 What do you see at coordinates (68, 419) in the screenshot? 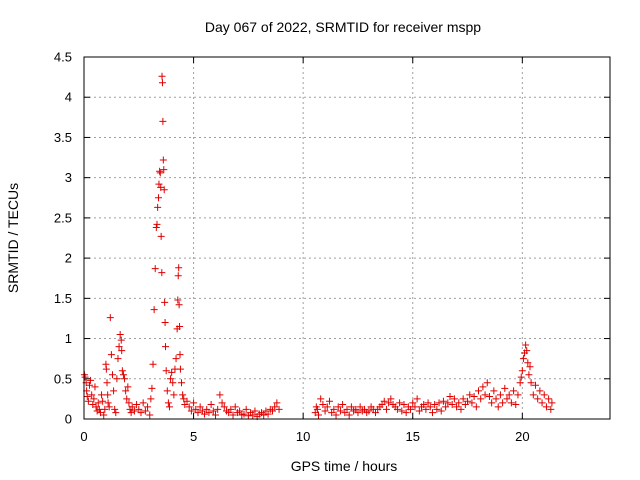
I see `y-tick-label: 0` at bounding box center [68, 419].